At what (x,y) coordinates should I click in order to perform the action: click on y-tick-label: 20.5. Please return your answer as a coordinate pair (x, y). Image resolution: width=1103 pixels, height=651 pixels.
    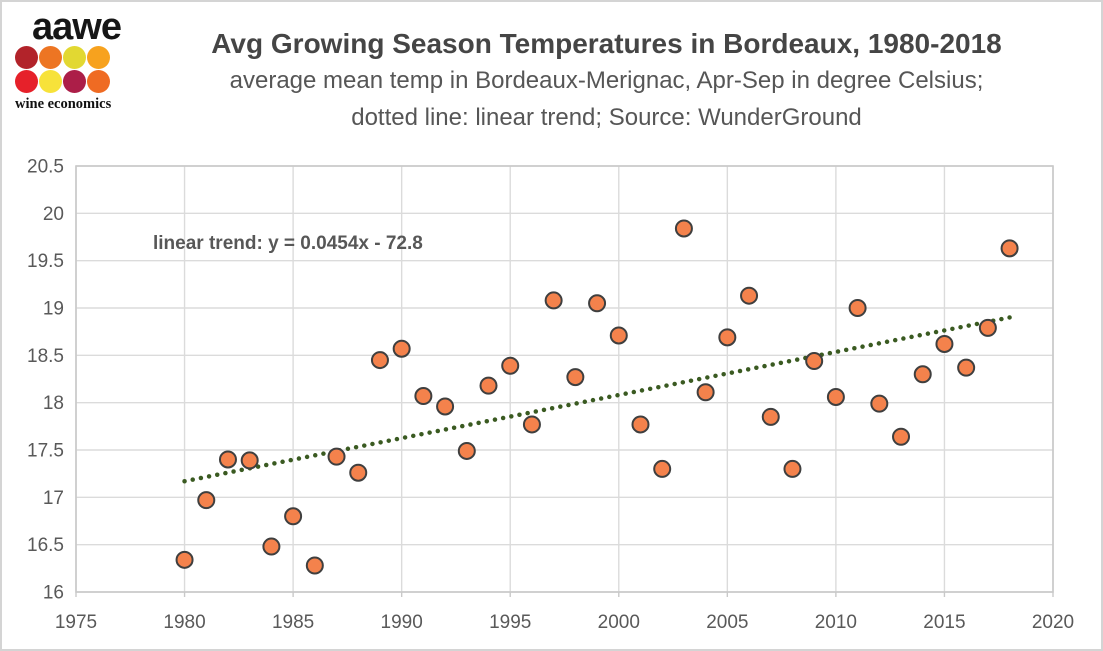
    Looking at the image, I should click on (45, 167).